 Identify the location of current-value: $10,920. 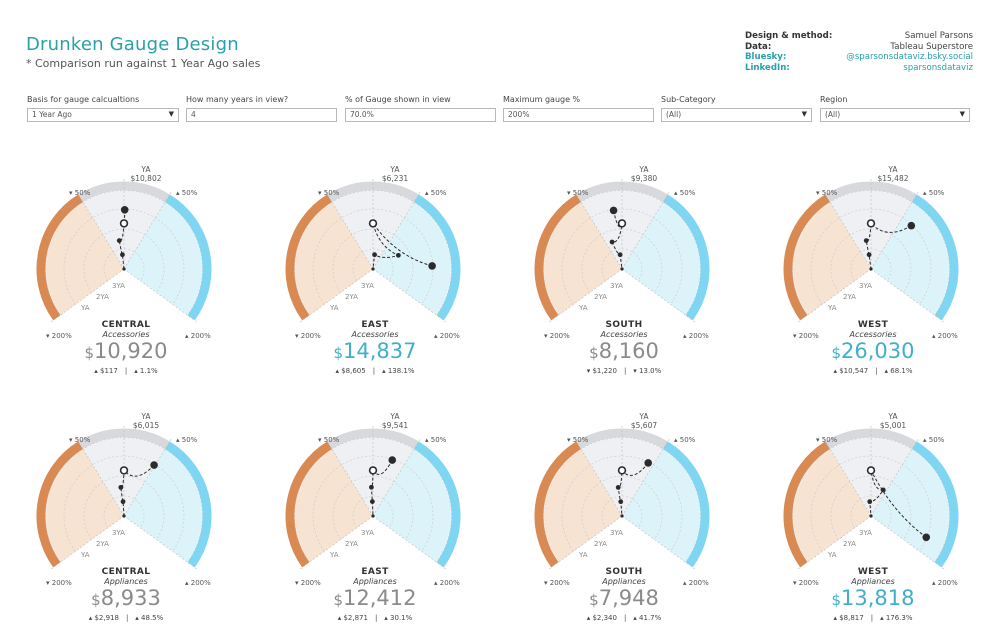
(126, 351).